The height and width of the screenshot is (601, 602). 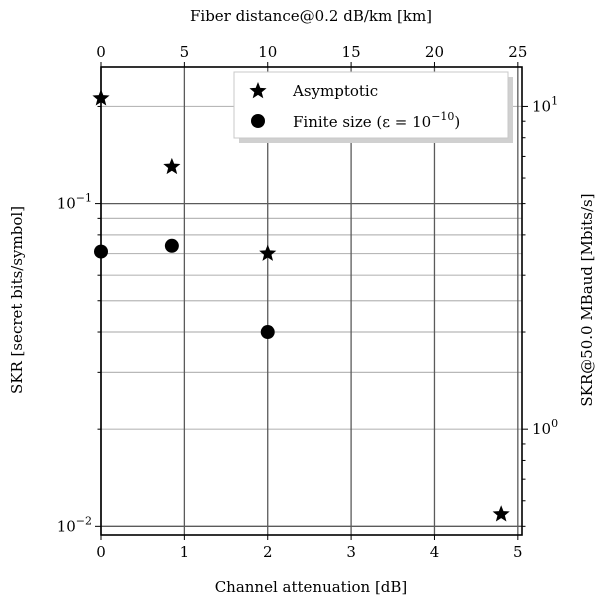 What do you see at coordinates (258, 90) in the screenshot?
I see `legend-star-marker` at bounding box center [258, 90].